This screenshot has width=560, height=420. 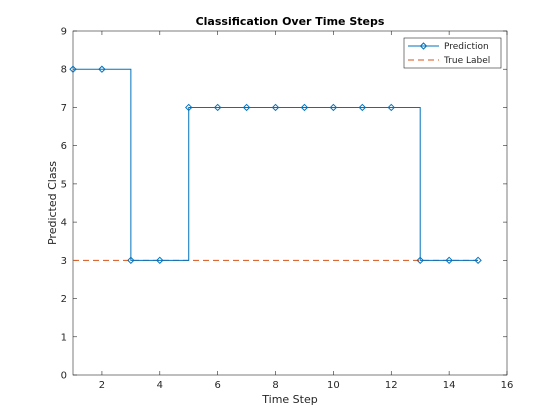 What do you see at coordinates (423, 46) in the screenshot?
I see `legend-prediction-marker` at bounding box center [423, 46].